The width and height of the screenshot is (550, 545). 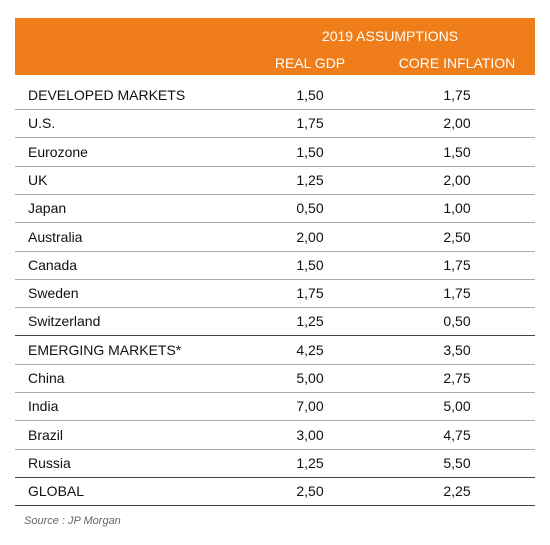 What do you see at coordinates (105, 349) in the screenshot?
I see `row-label: EMERGING MARKETS*` at bounding box center [105, 349].